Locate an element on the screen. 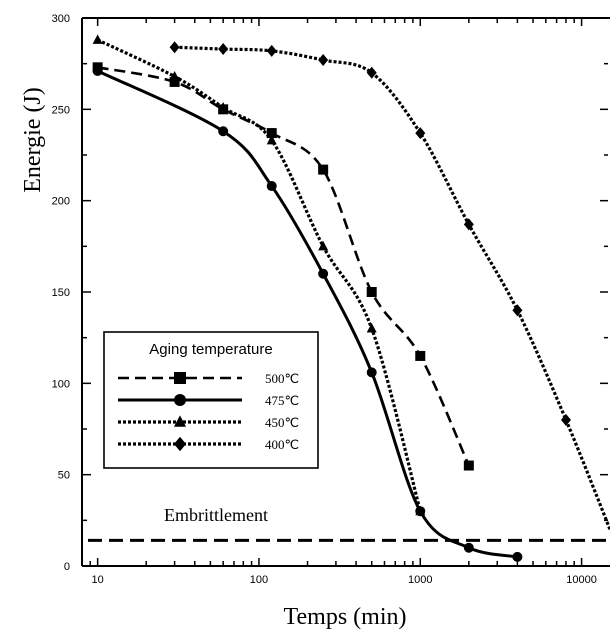 The image size is (610, 636). x-tick-label-1: 100 is located at coordinates (259, 580).